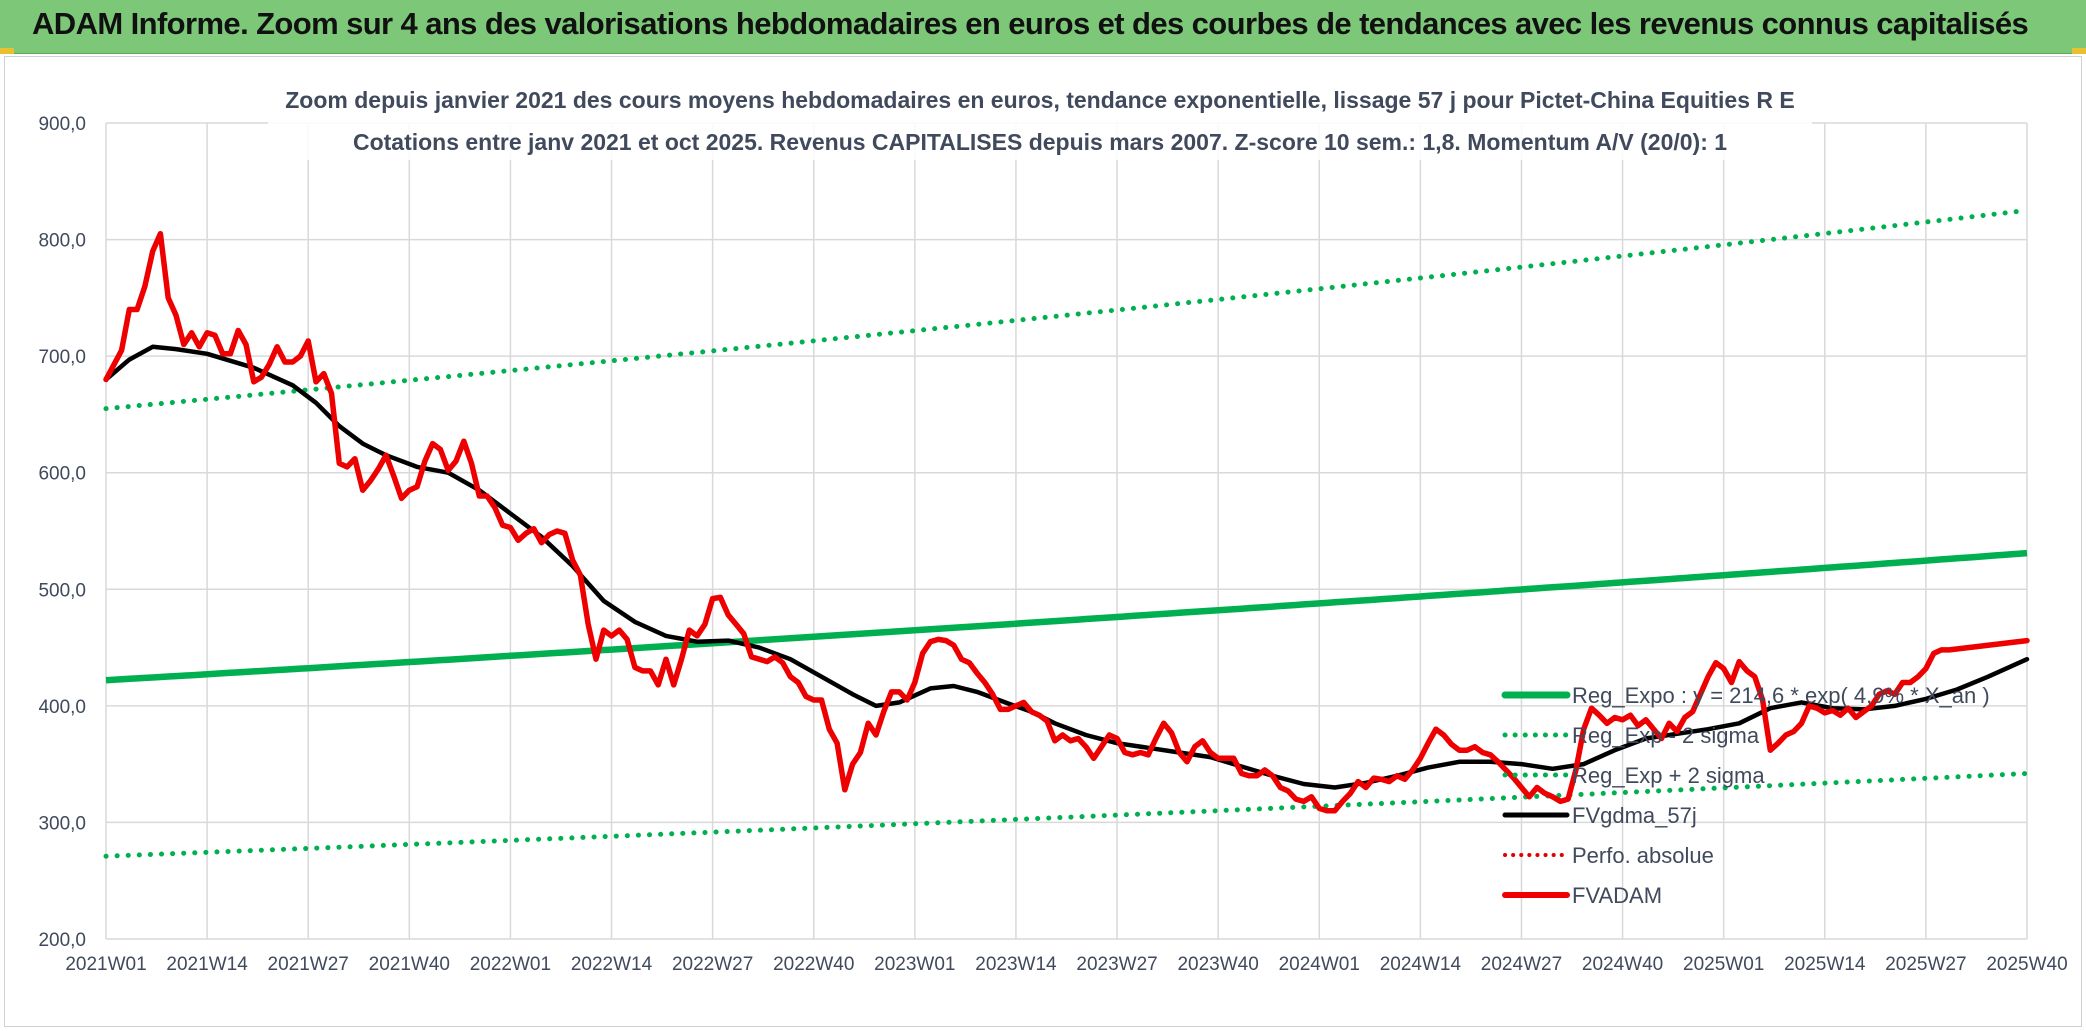 Image resolution: width=2086 pixels, height=1031 pixels. I want to click on legend-label: FVADAM, so click(1617, 895).